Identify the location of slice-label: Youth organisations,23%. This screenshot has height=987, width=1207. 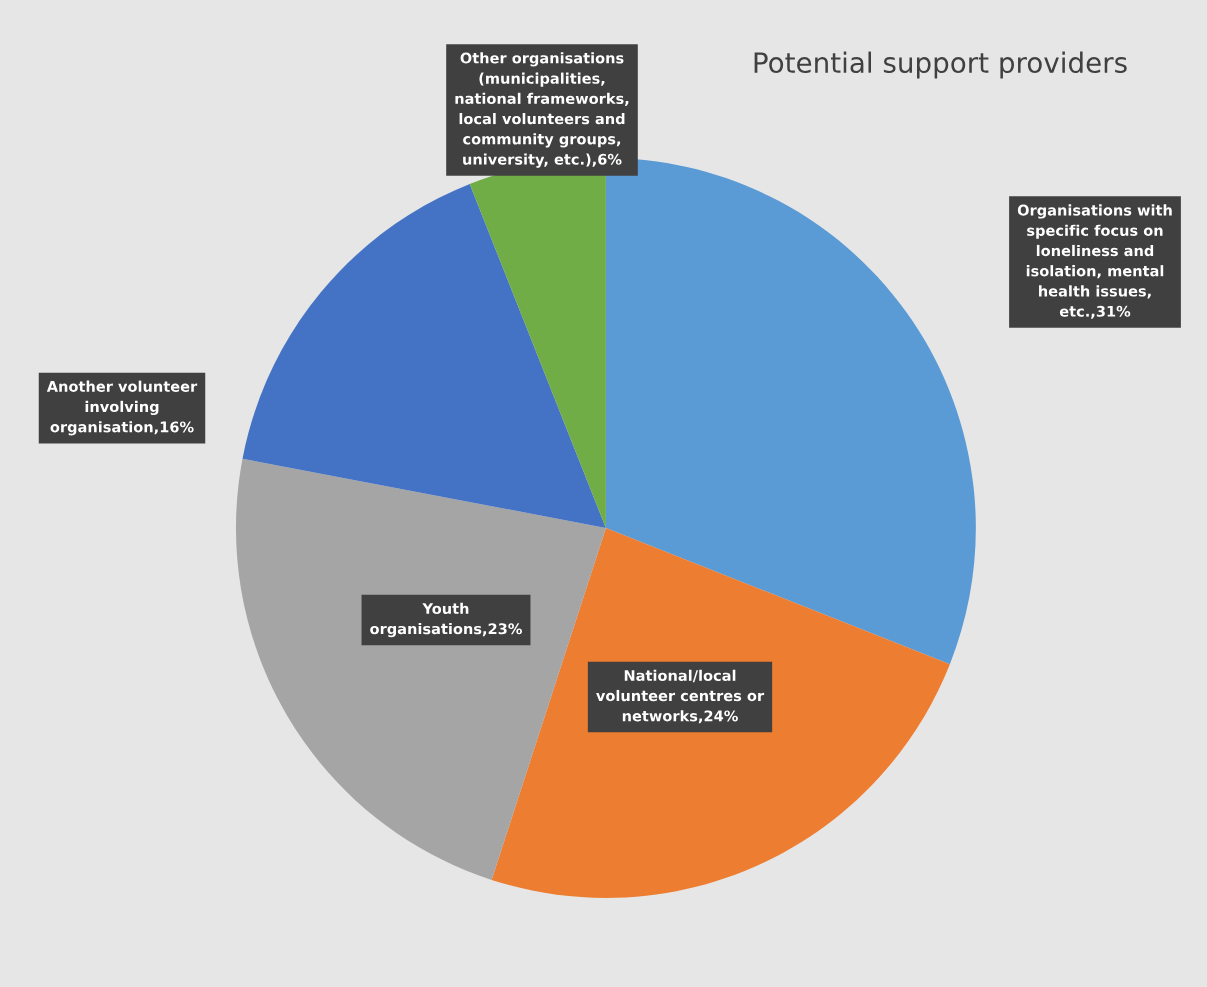
(446, 620).